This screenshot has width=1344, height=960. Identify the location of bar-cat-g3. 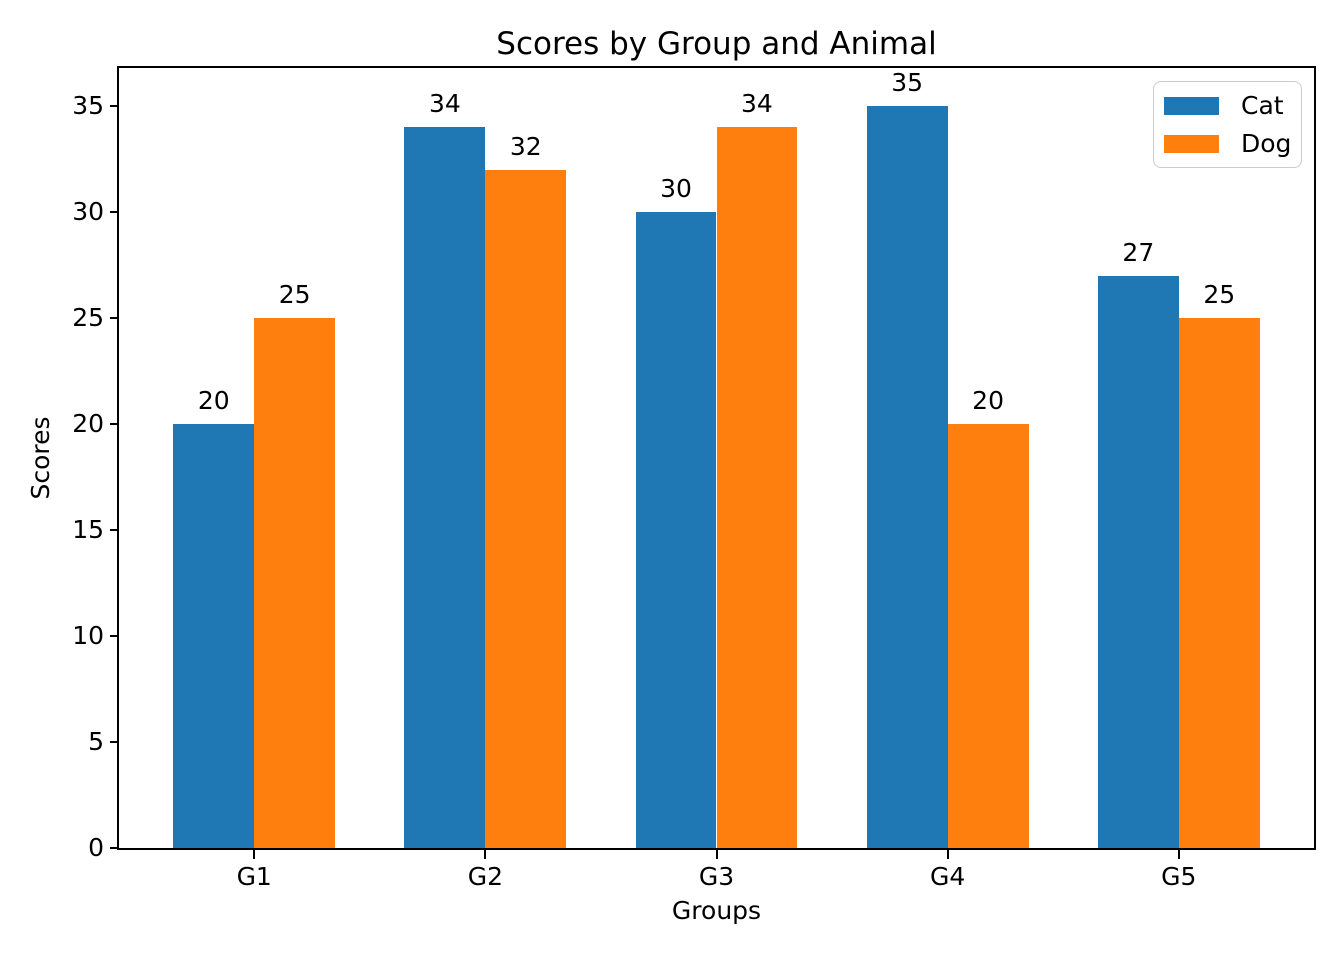
(676, 530).